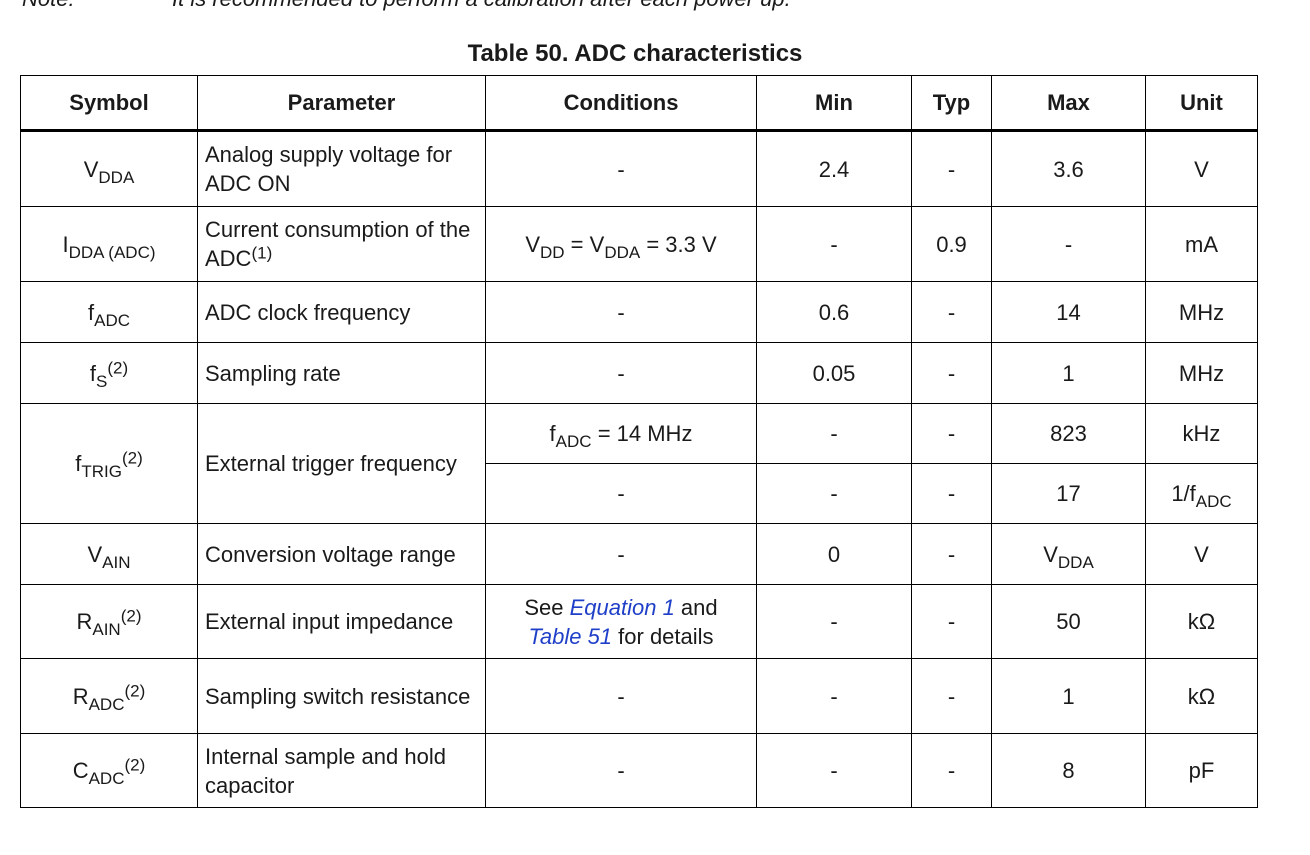 Image resolution: width=1310 pixels, height=855 pixels. I want to click on unit-cell: mA, so click(1201, 244).